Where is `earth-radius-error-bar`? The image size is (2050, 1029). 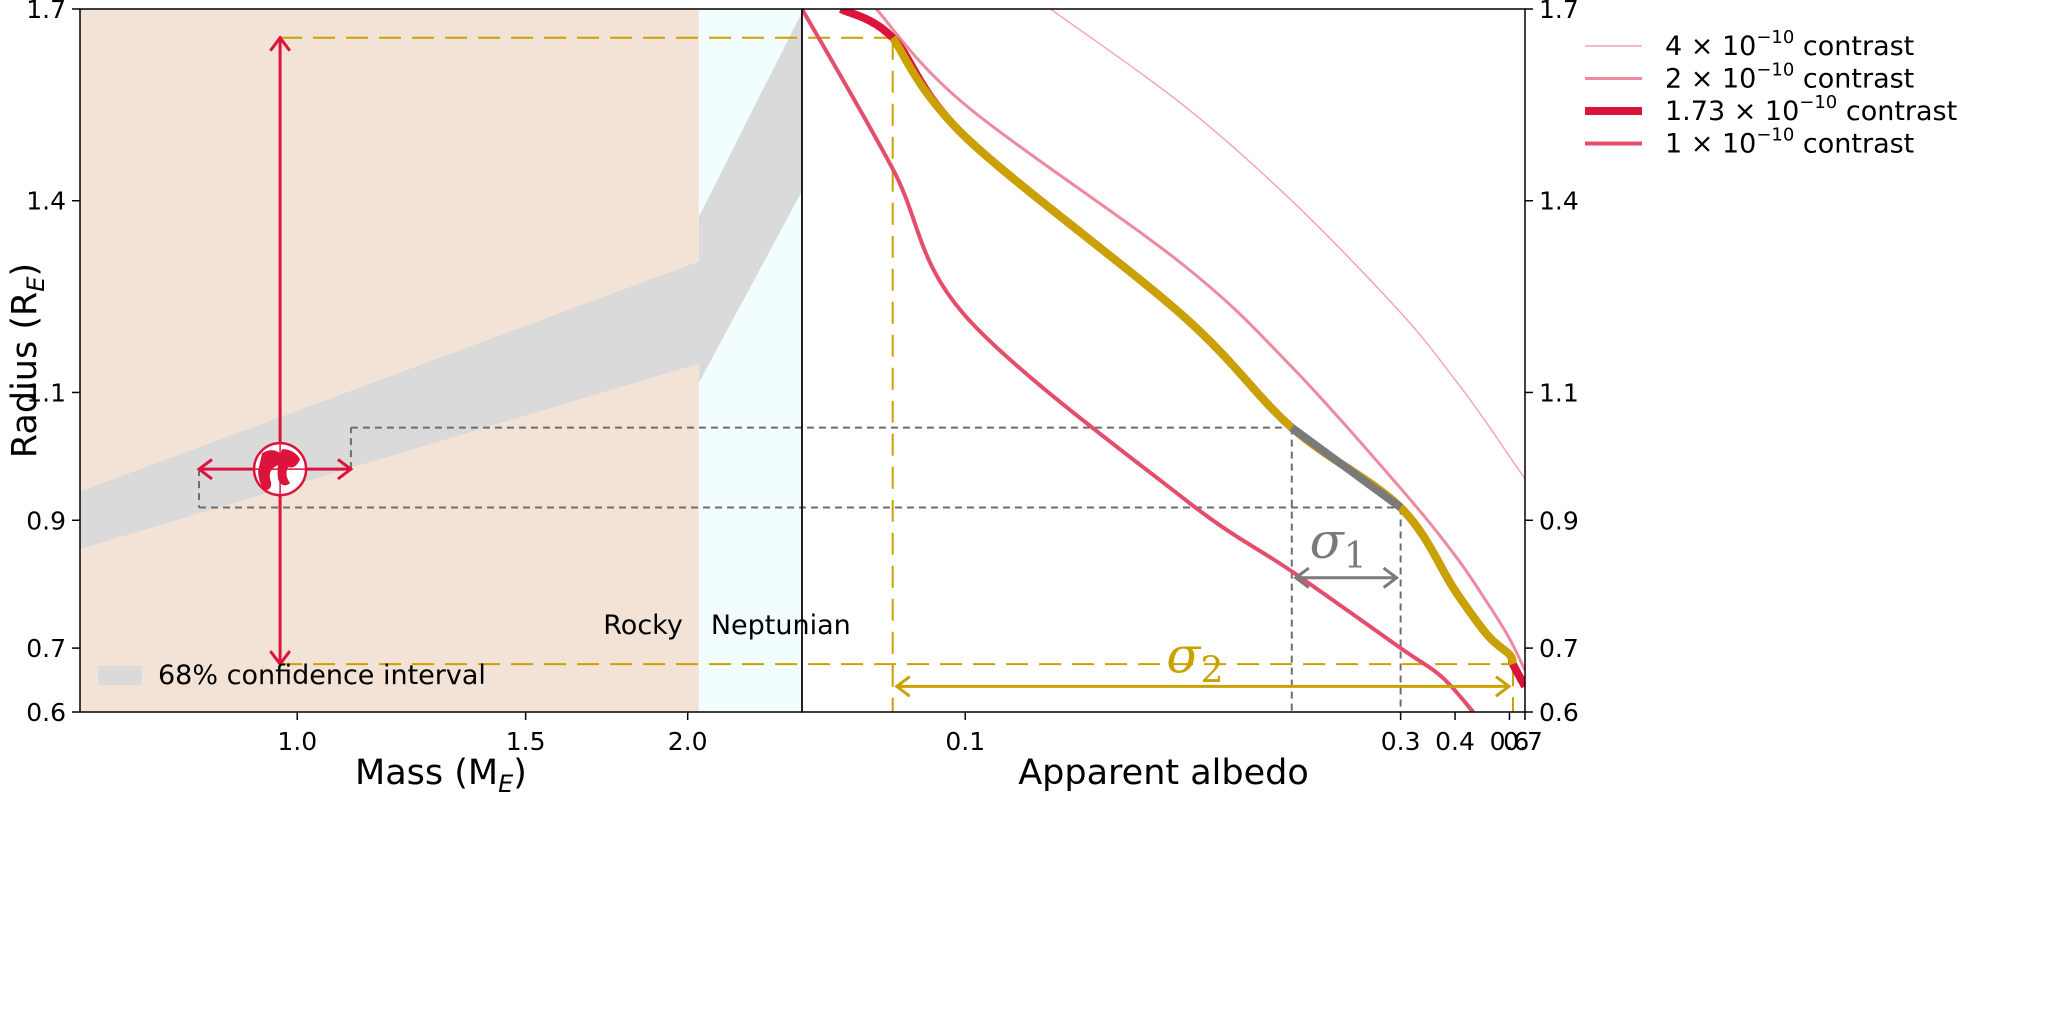
earth-radius-error-bar is located at coordinates (280, 351).